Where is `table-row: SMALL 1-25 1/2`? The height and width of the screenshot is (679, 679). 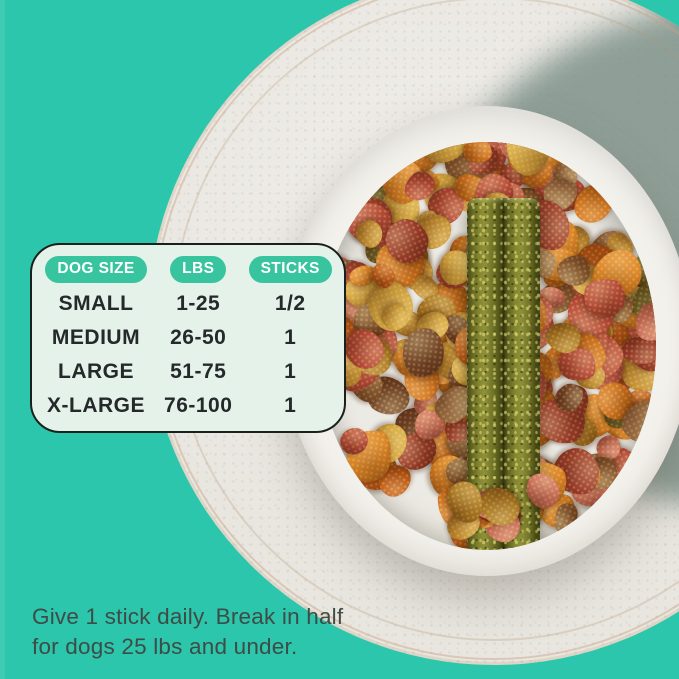
table-row: SMALL 1-25 1/2 is located at coordinates (188, 304).